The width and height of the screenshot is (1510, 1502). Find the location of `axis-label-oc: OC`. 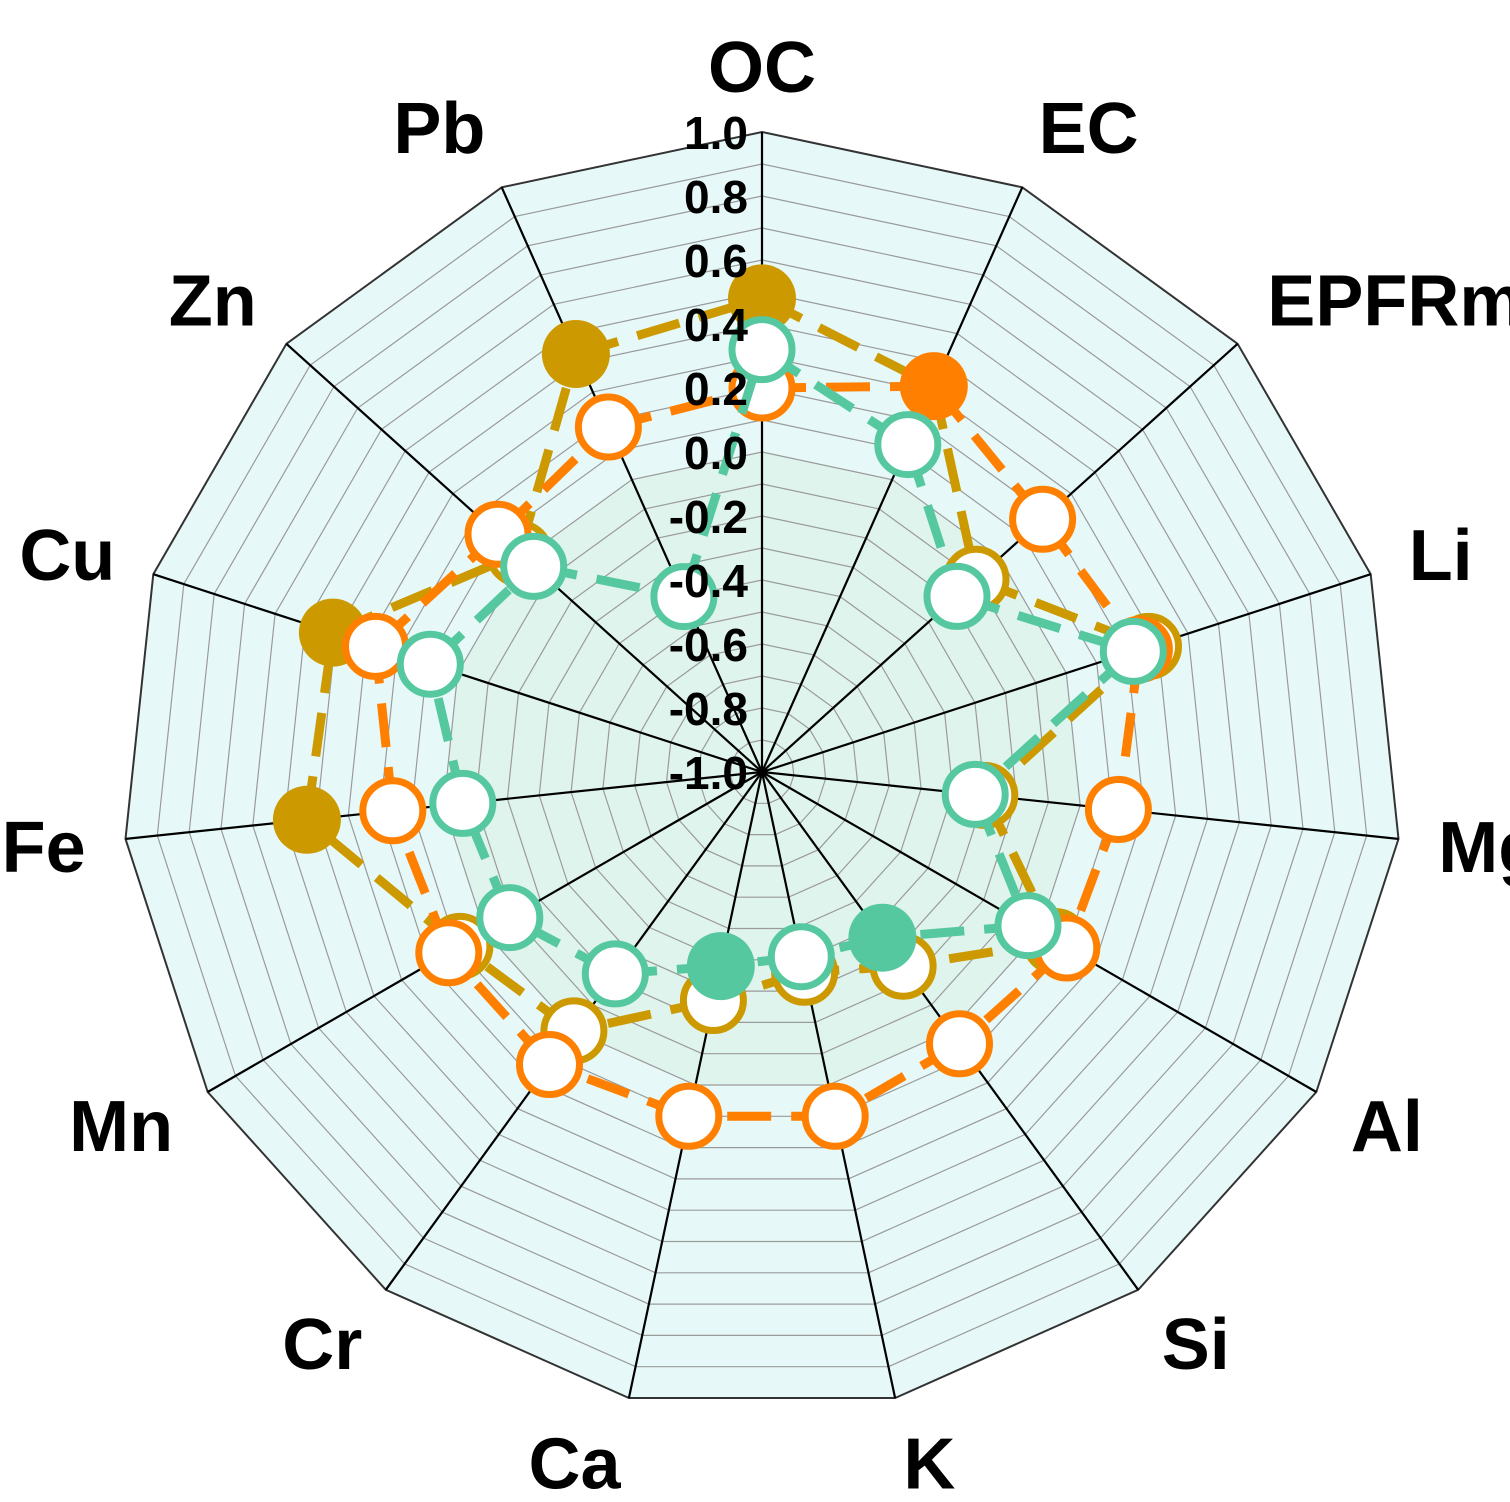

axis-label-oc: OC is located at coordinates (762, 68).